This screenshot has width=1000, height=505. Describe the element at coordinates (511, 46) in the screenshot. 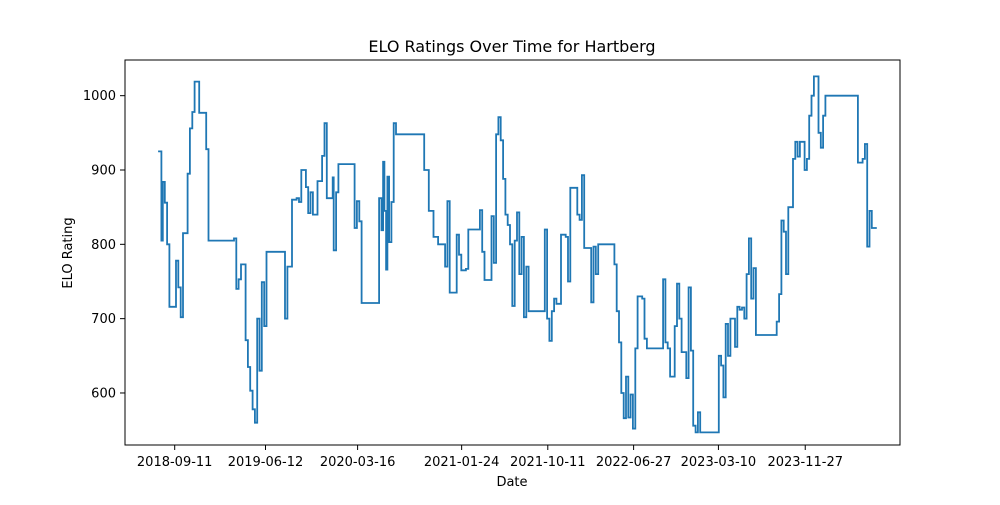

I see `chart-title: ELO Ratings Over Time for Hartberg` at that location.